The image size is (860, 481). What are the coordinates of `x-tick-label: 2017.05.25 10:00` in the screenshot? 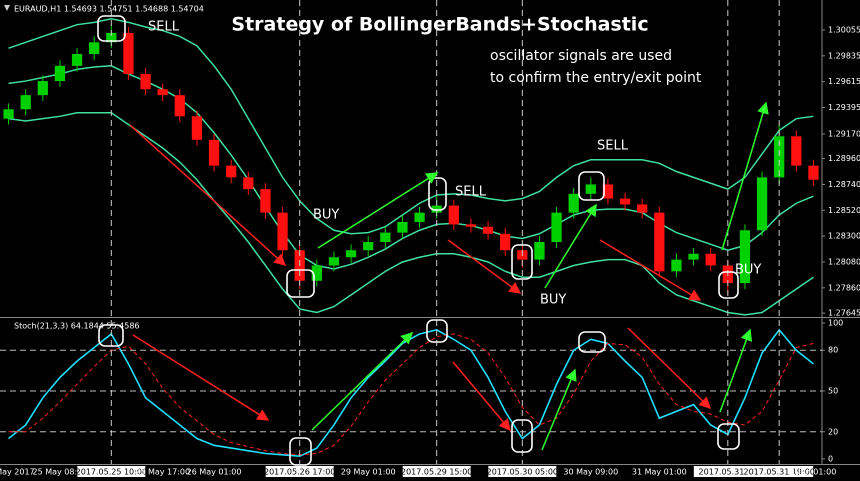 It's located at (111, 472).